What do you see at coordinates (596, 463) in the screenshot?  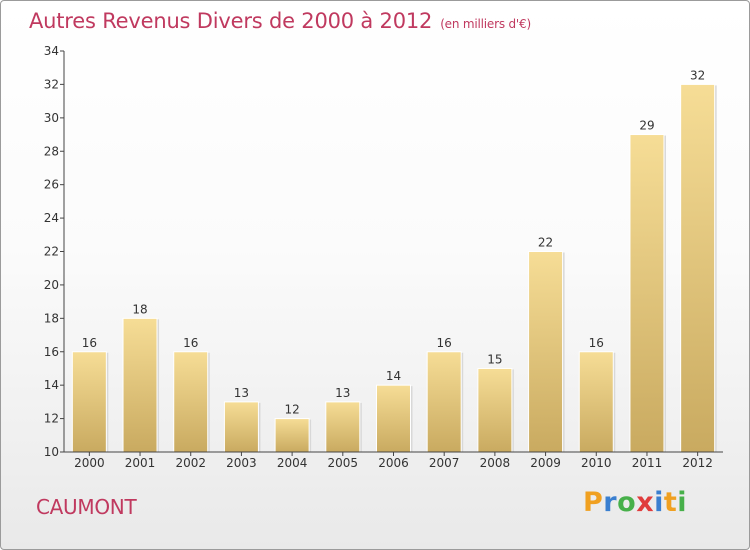 I see `x-tick-label-2010: 2010` at bounding box center [596, 463].